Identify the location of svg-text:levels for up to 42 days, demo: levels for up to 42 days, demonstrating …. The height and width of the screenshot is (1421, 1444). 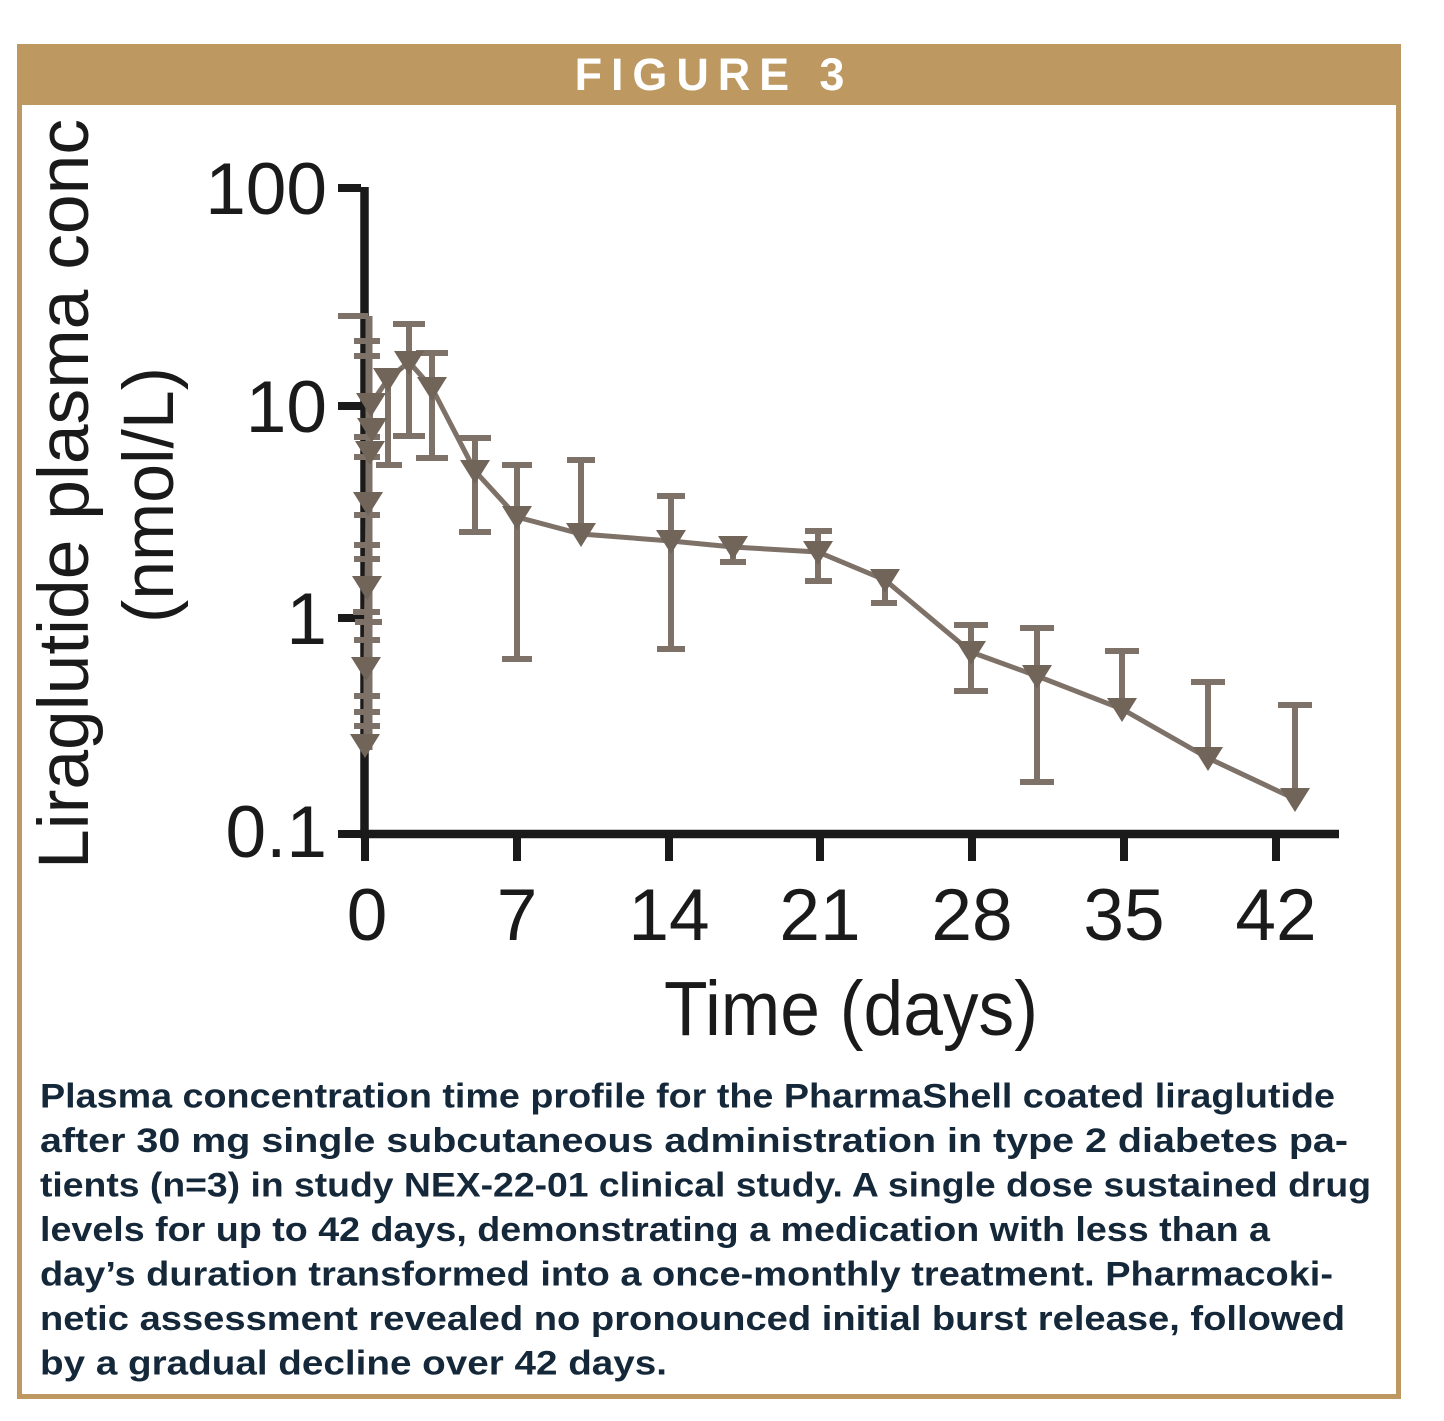
(655, 1230).